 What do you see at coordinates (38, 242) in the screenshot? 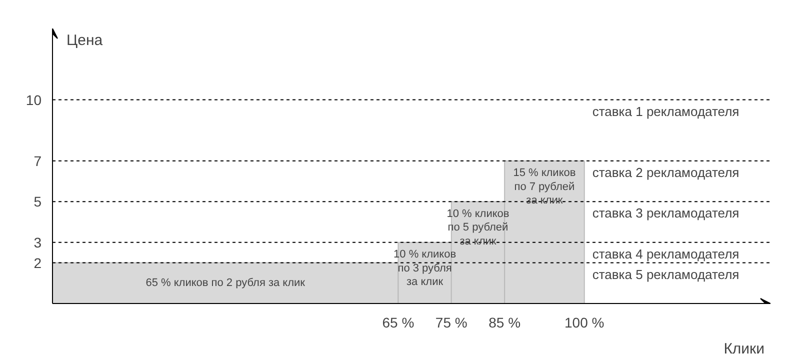
I see `y-tick-label: 3` at bounding box center [38, 242].